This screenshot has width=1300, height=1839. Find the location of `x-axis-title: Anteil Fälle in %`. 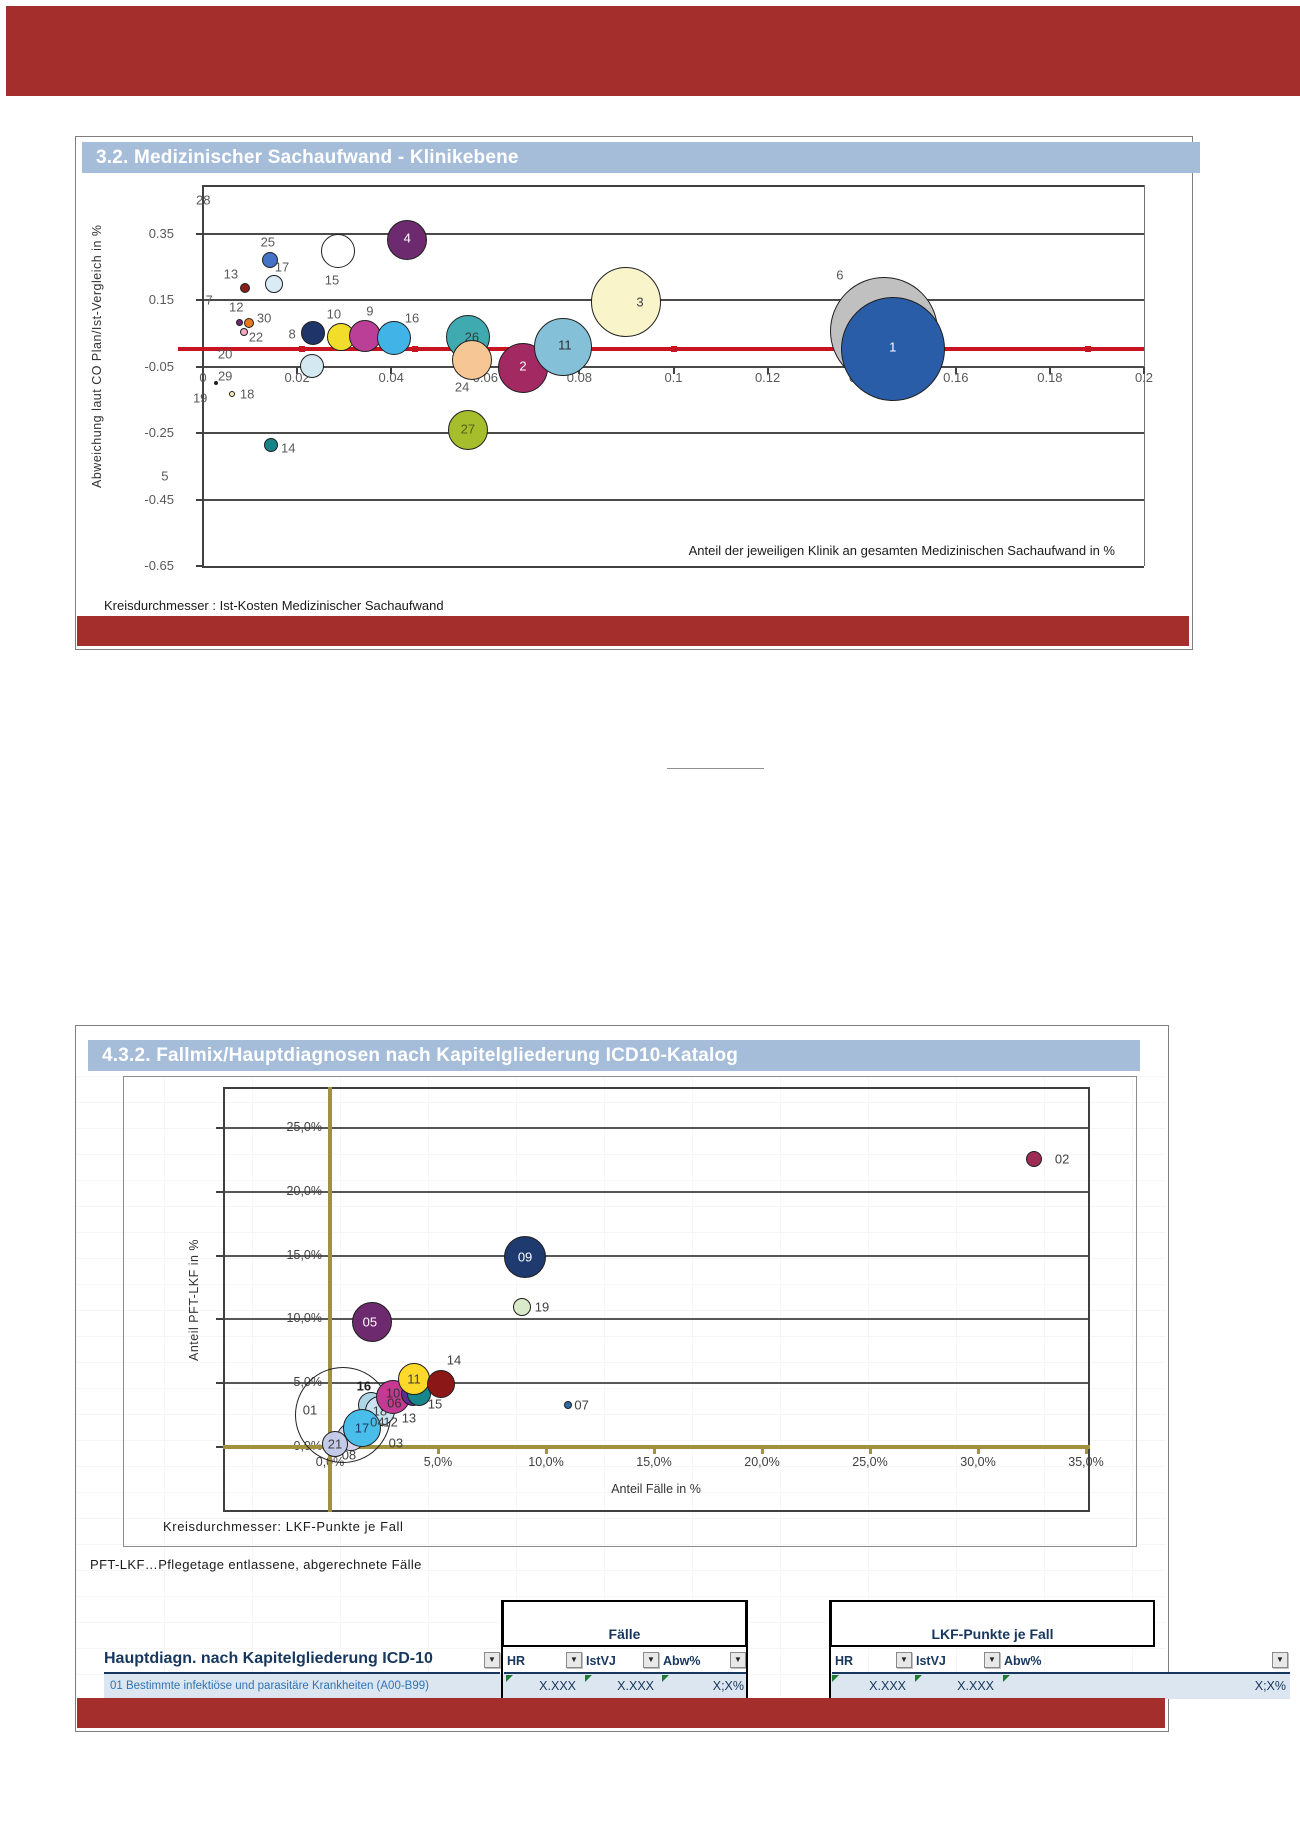

x-axis-title: Anteil Fälle in % is located at coordinates (656, 1489).